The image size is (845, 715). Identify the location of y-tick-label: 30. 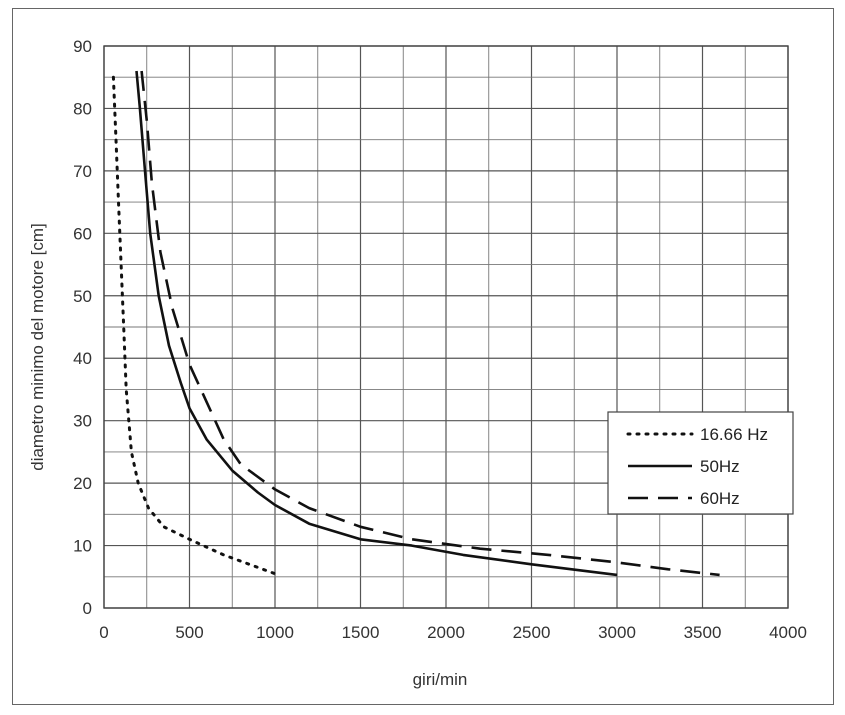
(82, 421).